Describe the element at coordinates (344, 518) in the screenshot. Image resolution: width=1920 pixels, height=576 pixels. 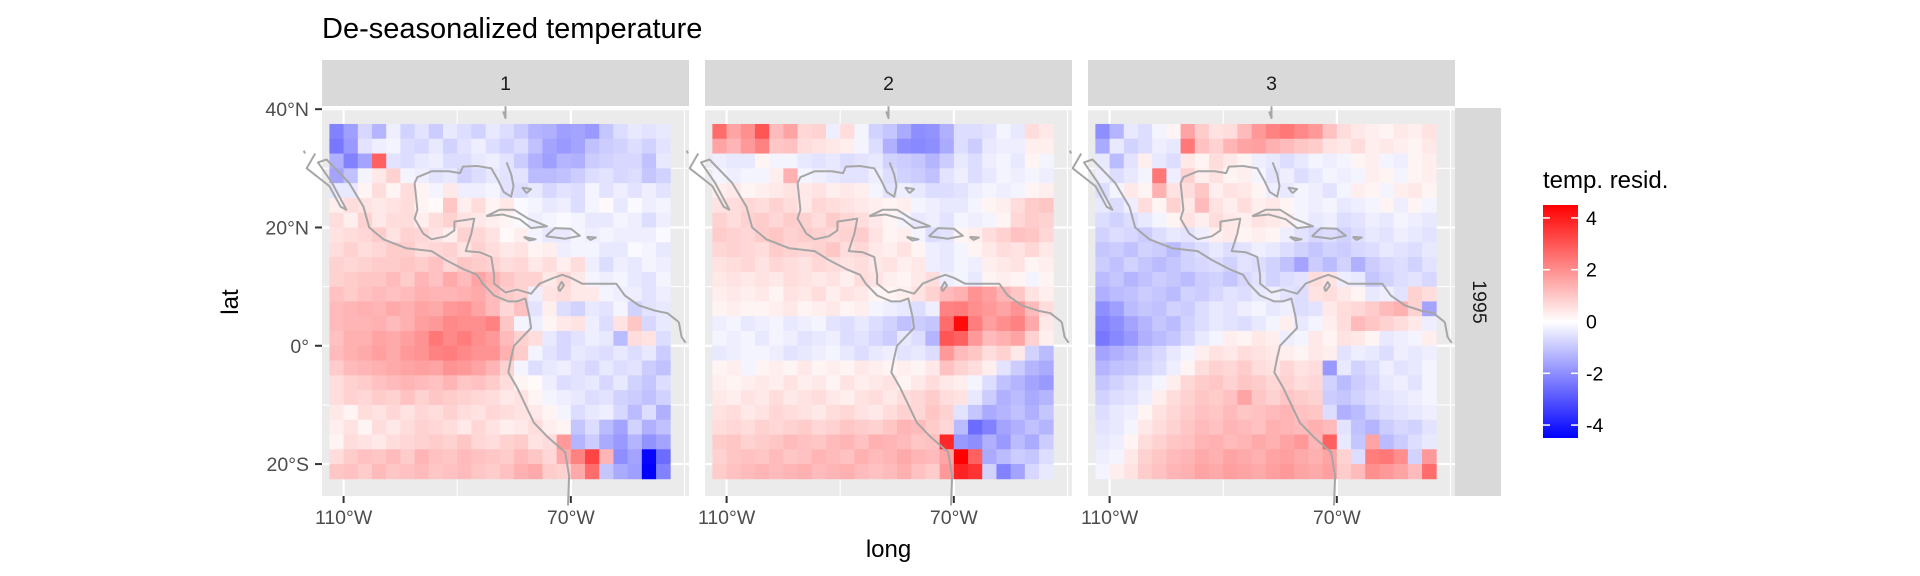
I see `x-tick-label: 110°W` at that location.